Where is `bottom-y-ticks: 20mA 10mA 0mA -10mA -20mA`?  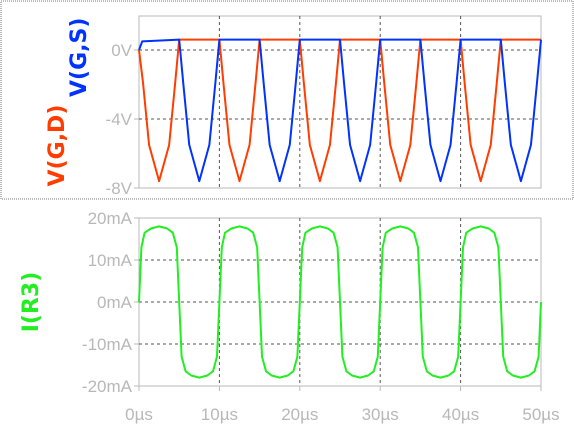
bottom-y-ticks: 20mA 10mA 0mA -10mA -20mA is located at coordinates (110, 302).